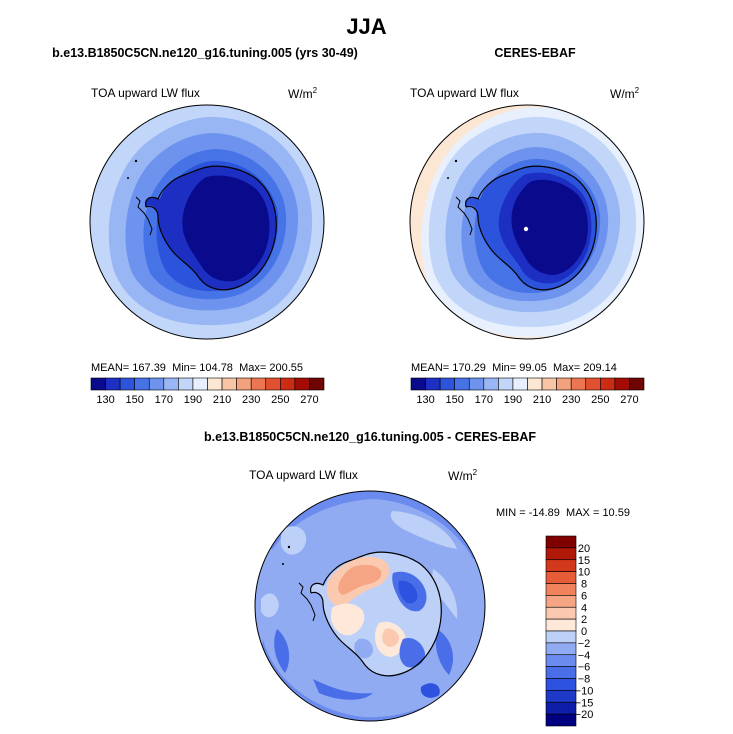 The height and width of the screenshot is (734, 733). Describe the element at coordinates (584, 703) in the screenshot. I see `colorbar-tick-label: −15` at that location.